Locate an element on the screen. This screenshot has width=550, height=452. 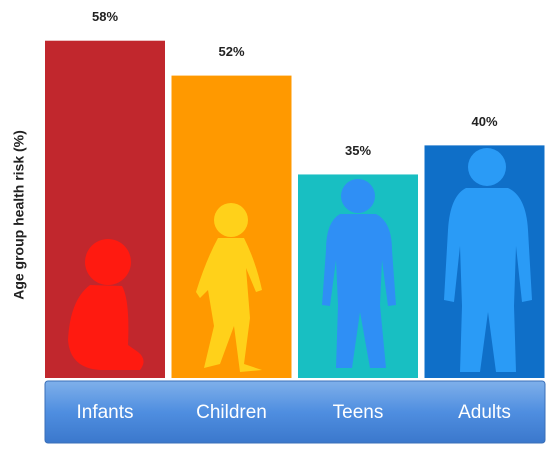
child-figure is located at coordinates (229, 287).